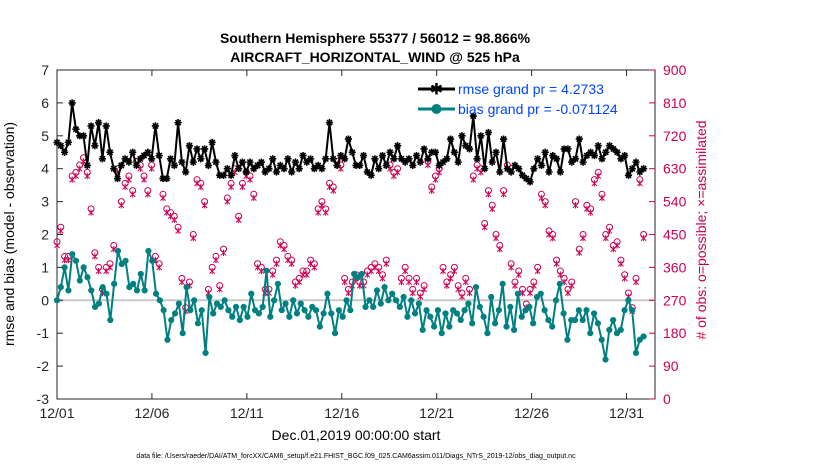 The height and width of the screenshot is (470, 830). What do you see at coordinates (45, 136) in the screenshot?
I see `y-left-tick-label: 5` at bounding box center [45, 136].